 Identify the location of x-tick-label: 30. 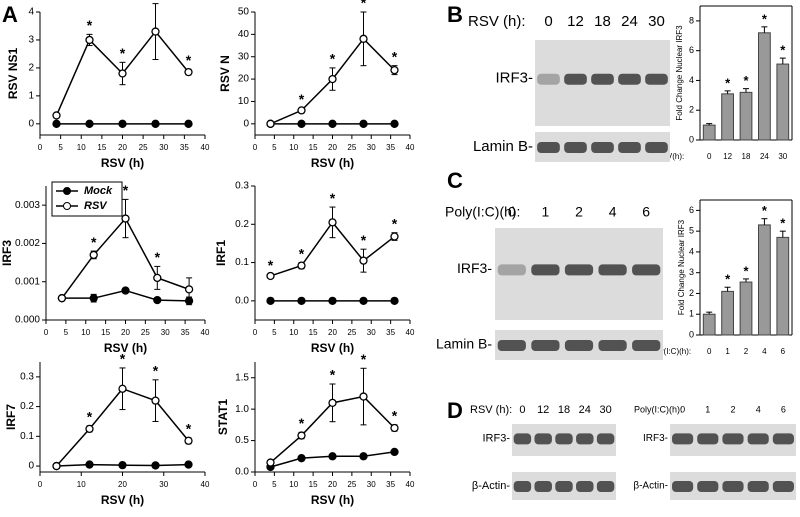
(371, 147).